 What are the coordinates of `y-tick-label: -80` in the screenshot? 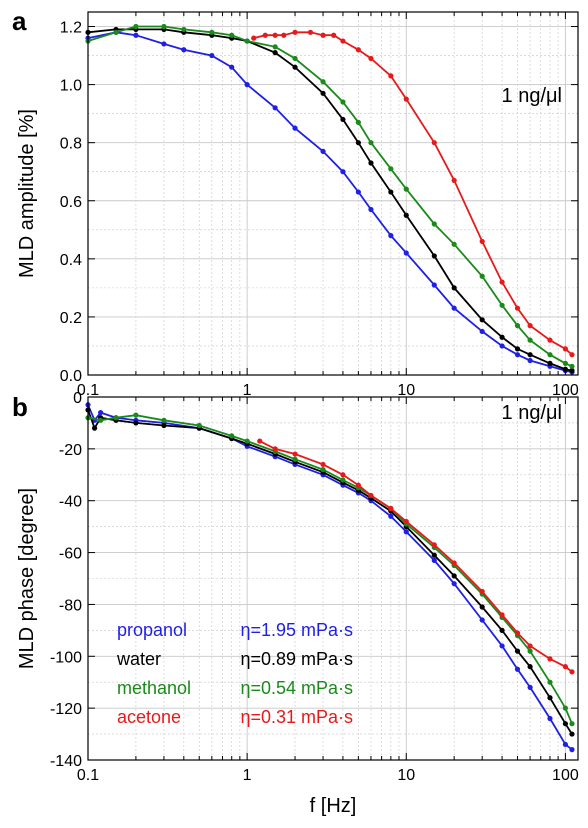 It's located at (70, 605).